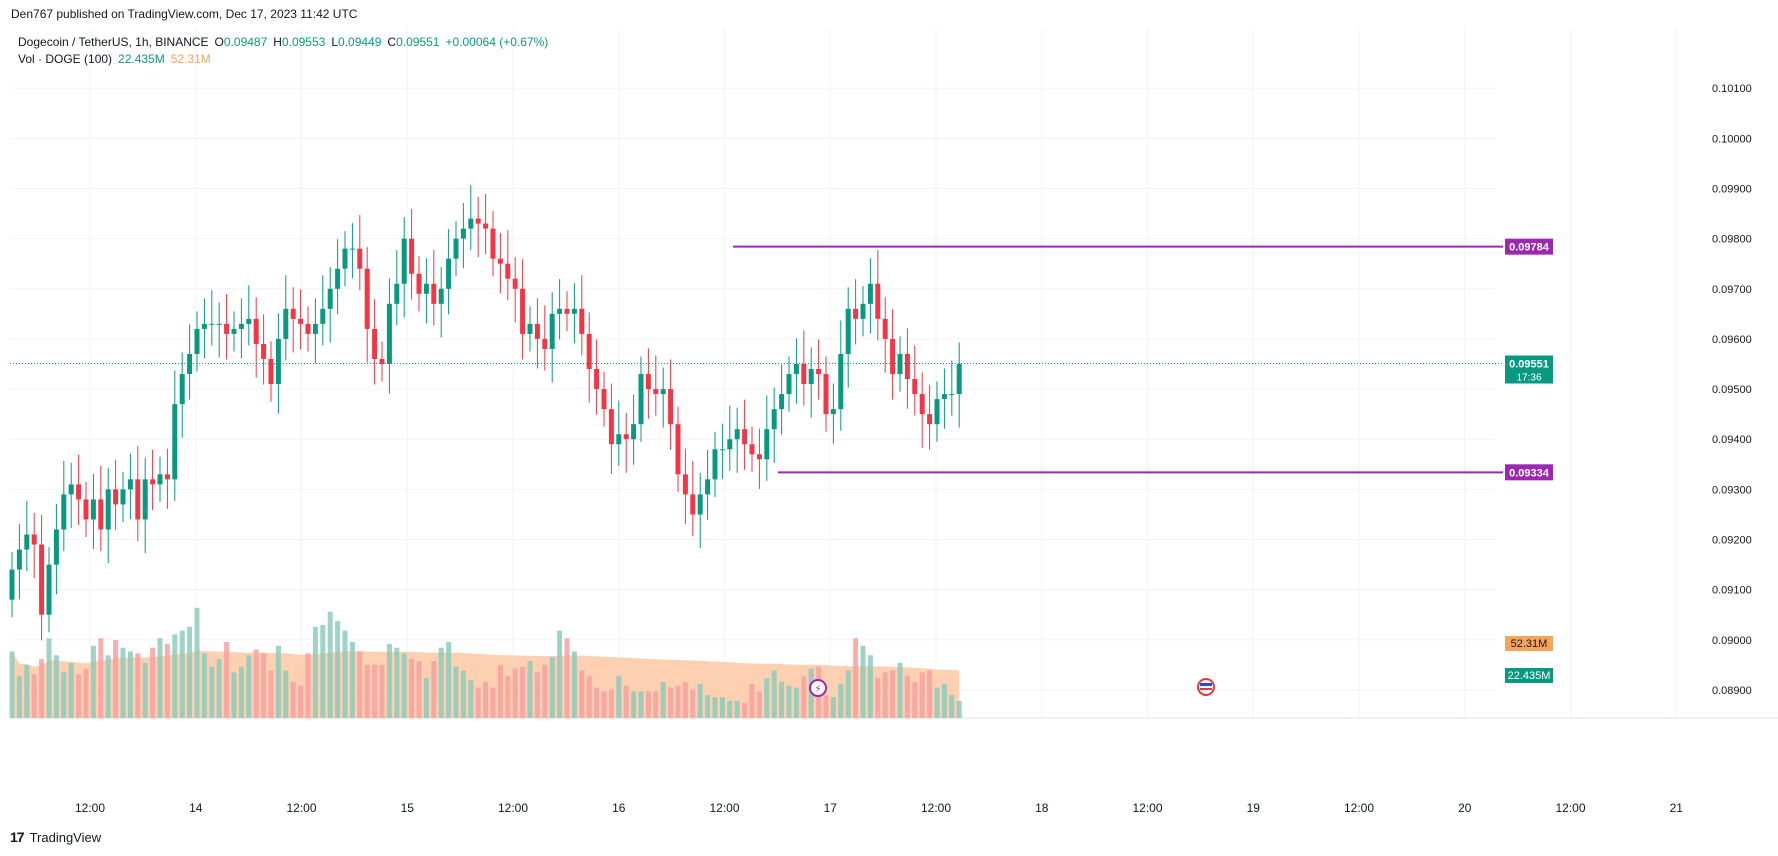 The height and width of the screenshot is (856, 1778). Describe the element at coordinates (1732, 290) in the screenshot. I see `y-tick-label: 0.09700` at that location.